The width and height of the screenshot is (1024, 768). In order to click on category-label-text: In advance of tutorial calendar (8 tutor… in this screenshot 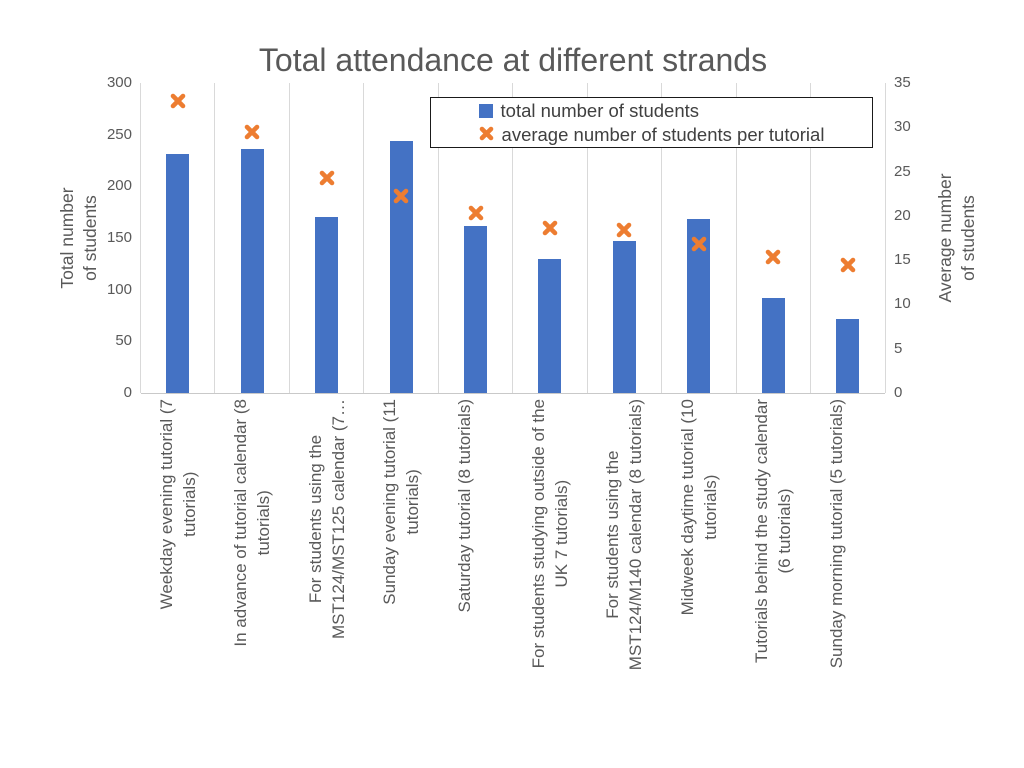, I will do `click(252, 523)`.